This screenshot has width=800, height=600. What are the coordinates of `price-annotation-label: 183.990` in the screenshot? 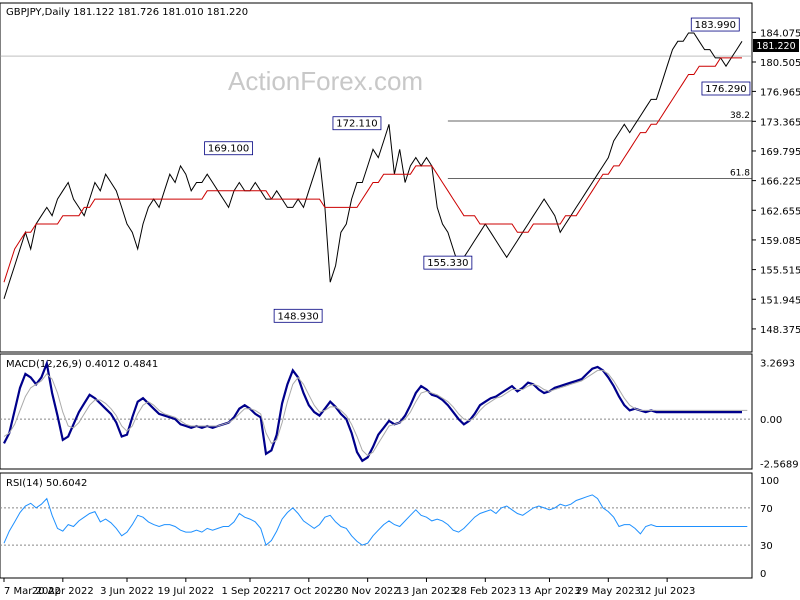 It's located at (715, 25).